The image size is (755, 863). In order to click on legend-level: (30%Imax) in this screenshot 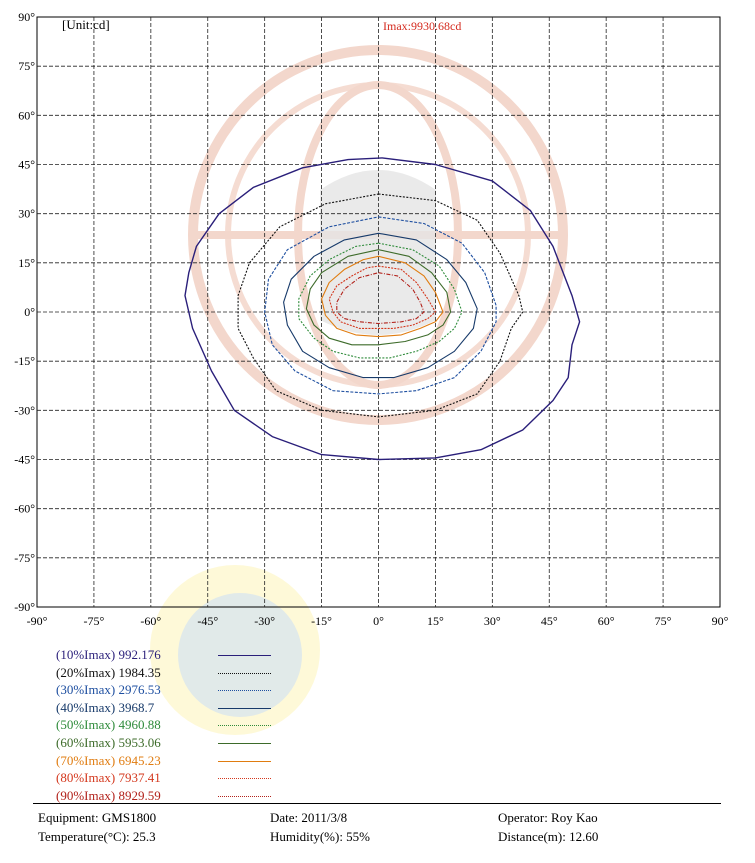, I will do `click(86, 690)`.